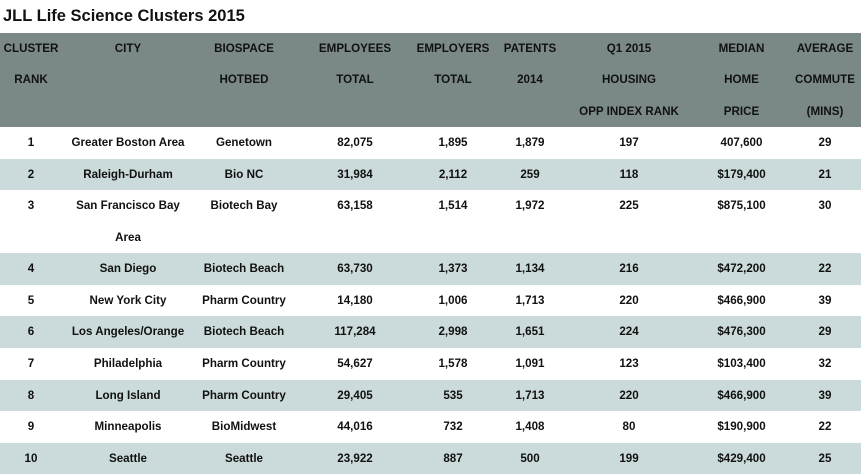 Image resolution: width=865 pixels, height=476 pixels. What do you see at coordinates (124, 16) in the screenshot?
I see `table-title: JLL Life Science Clusters 2015` at bounding box center [124, 16].